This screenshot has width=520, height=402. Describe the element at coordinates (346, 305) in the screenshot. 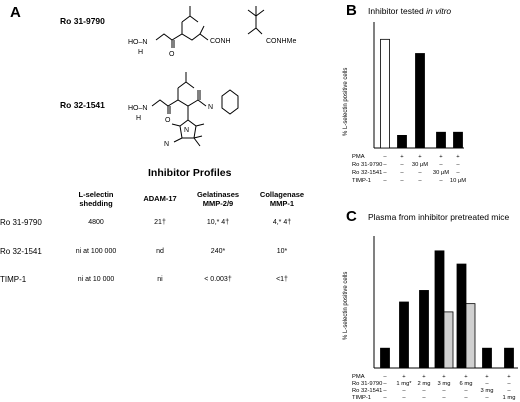

I see `panel-c-ylabel: % L-selectin positive cells` at that location.